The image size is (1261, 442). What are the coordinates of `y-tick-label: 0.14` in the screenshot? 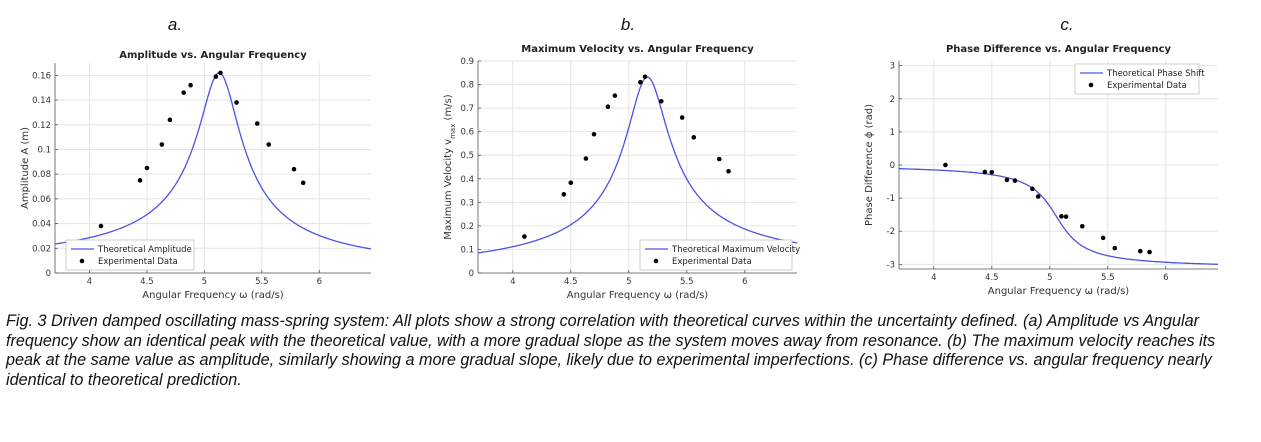 It's located at (41, 101).